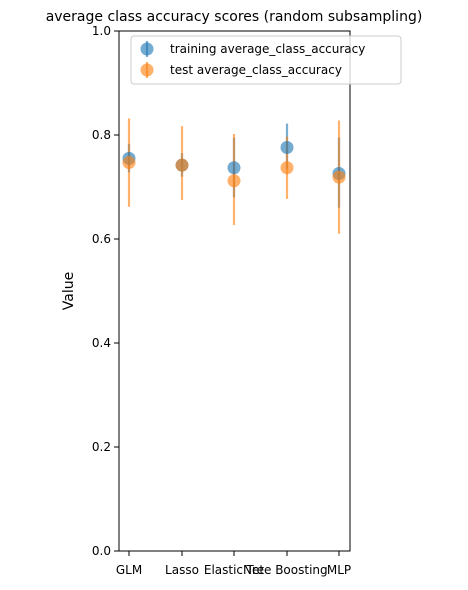 This screenshot has height=590, width=468. Describe the element at coordinates (101, 343) in the screenshot. I see `y-tick-label: 0.4` at that location.